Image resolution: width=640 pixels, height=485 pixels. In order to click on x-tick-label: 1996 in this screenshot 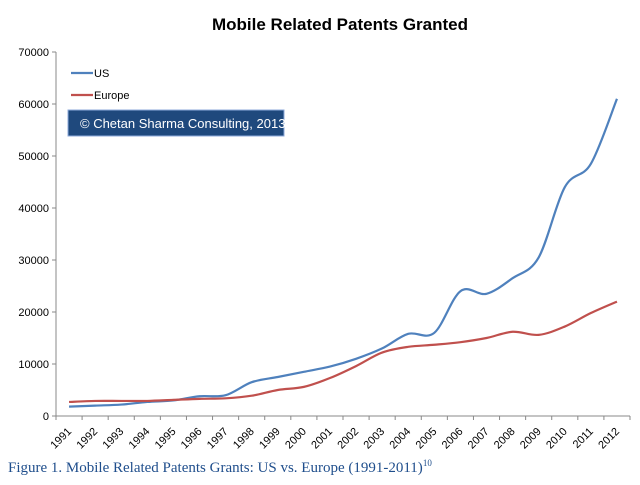, I will do `click(192, 439)`.